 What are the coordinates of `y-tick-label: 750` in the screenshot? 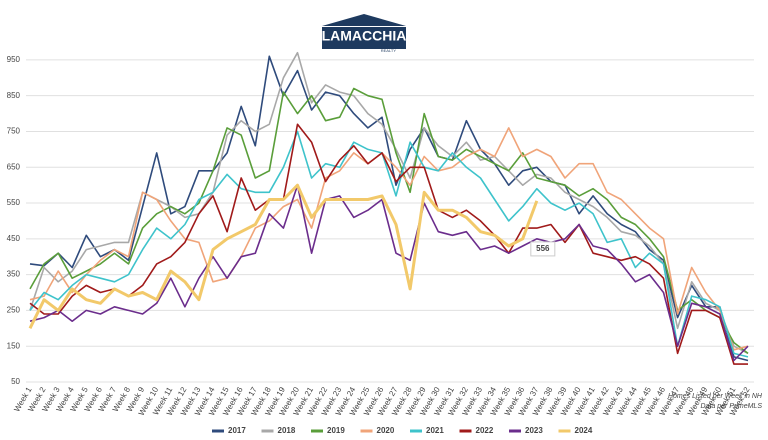 It's located at (14, 131).